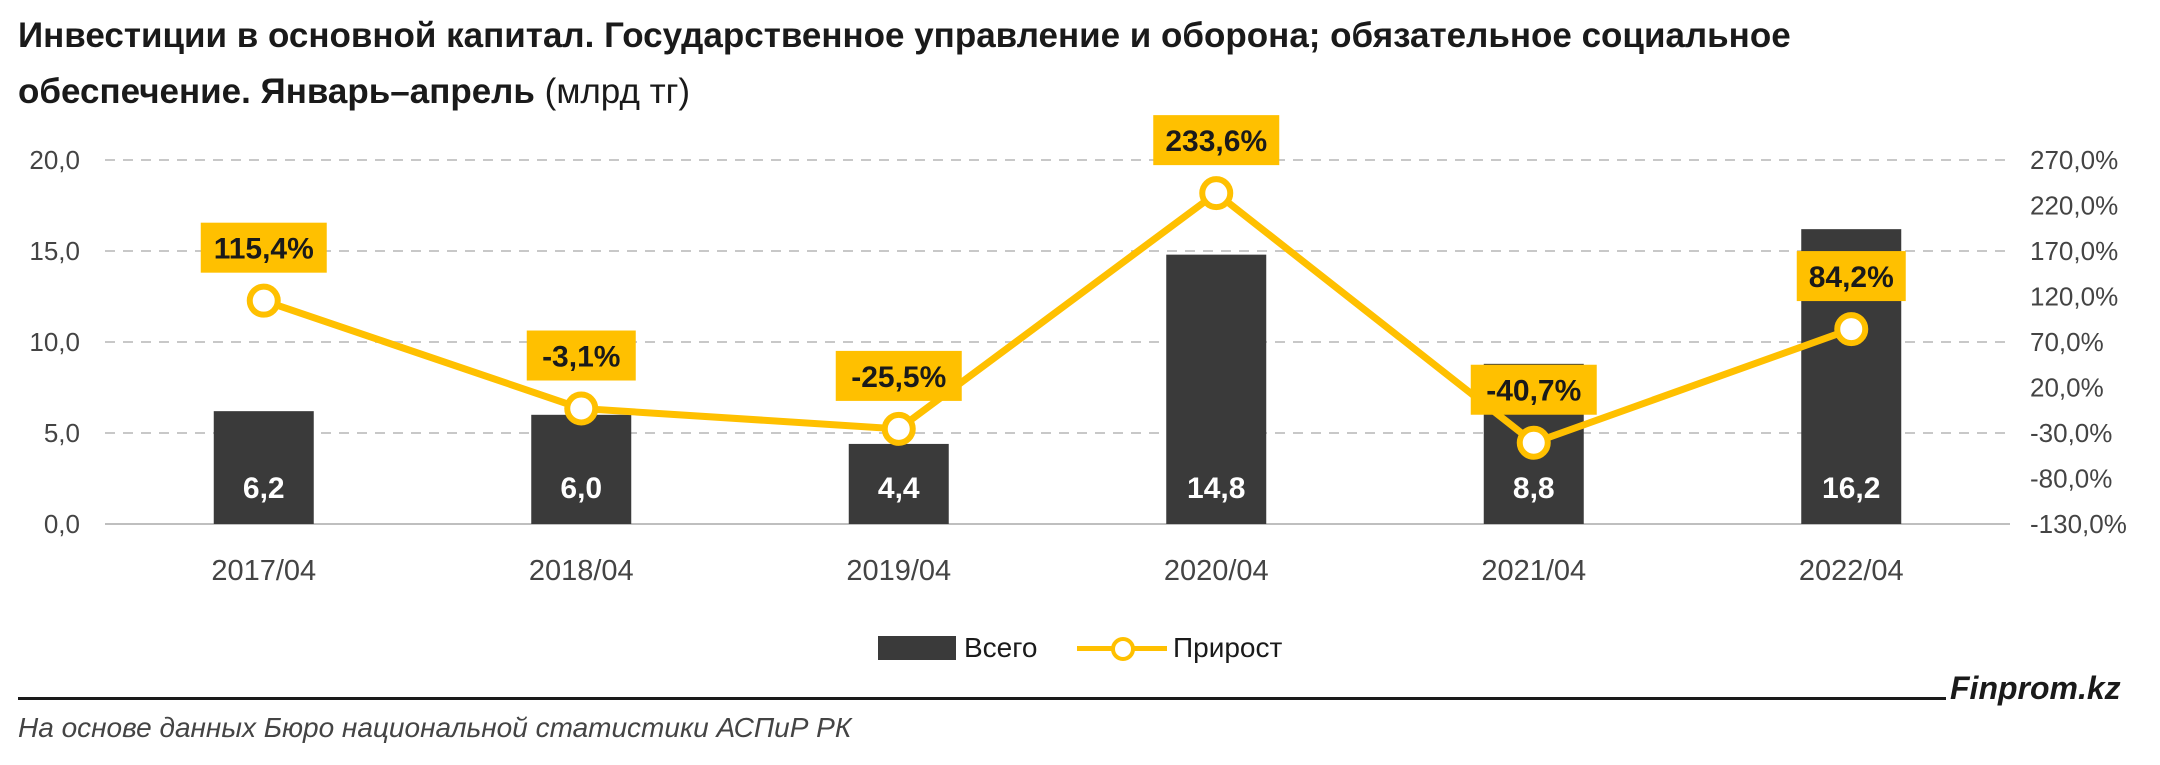 The image size is (2160, 765). Describe the element at coordinates (581, 488) in the screenshot. I see `bar-data-label: 6,0` at that location.